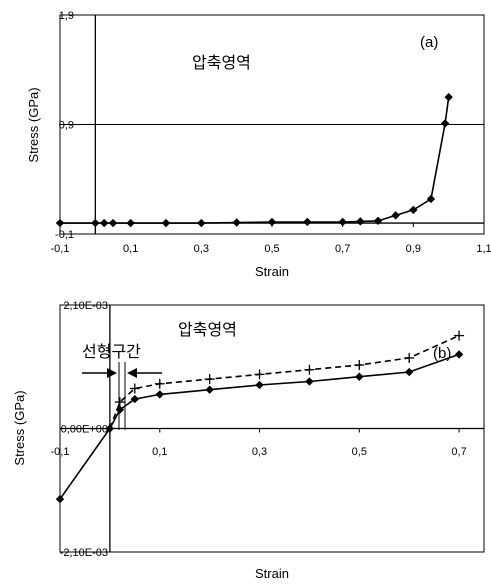 The image size is (491, 584). I want to click on annotation-a: 압축영역, so click(221, 62).